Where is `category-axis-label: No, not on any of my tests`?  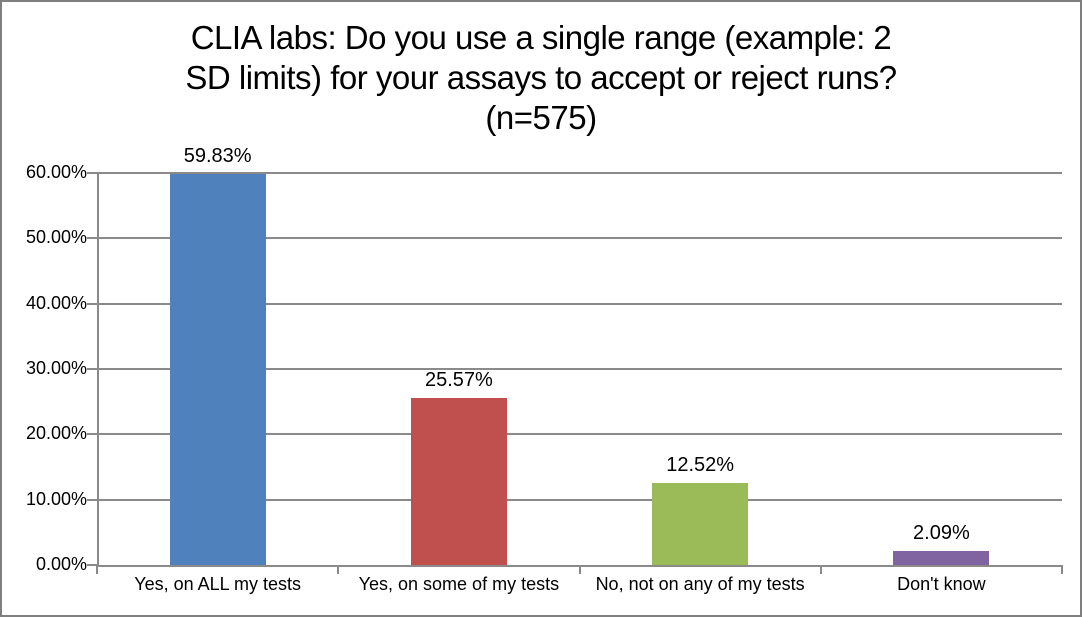 category-axis-label: No, not on any of my tests is located at coordinates (700, 584).